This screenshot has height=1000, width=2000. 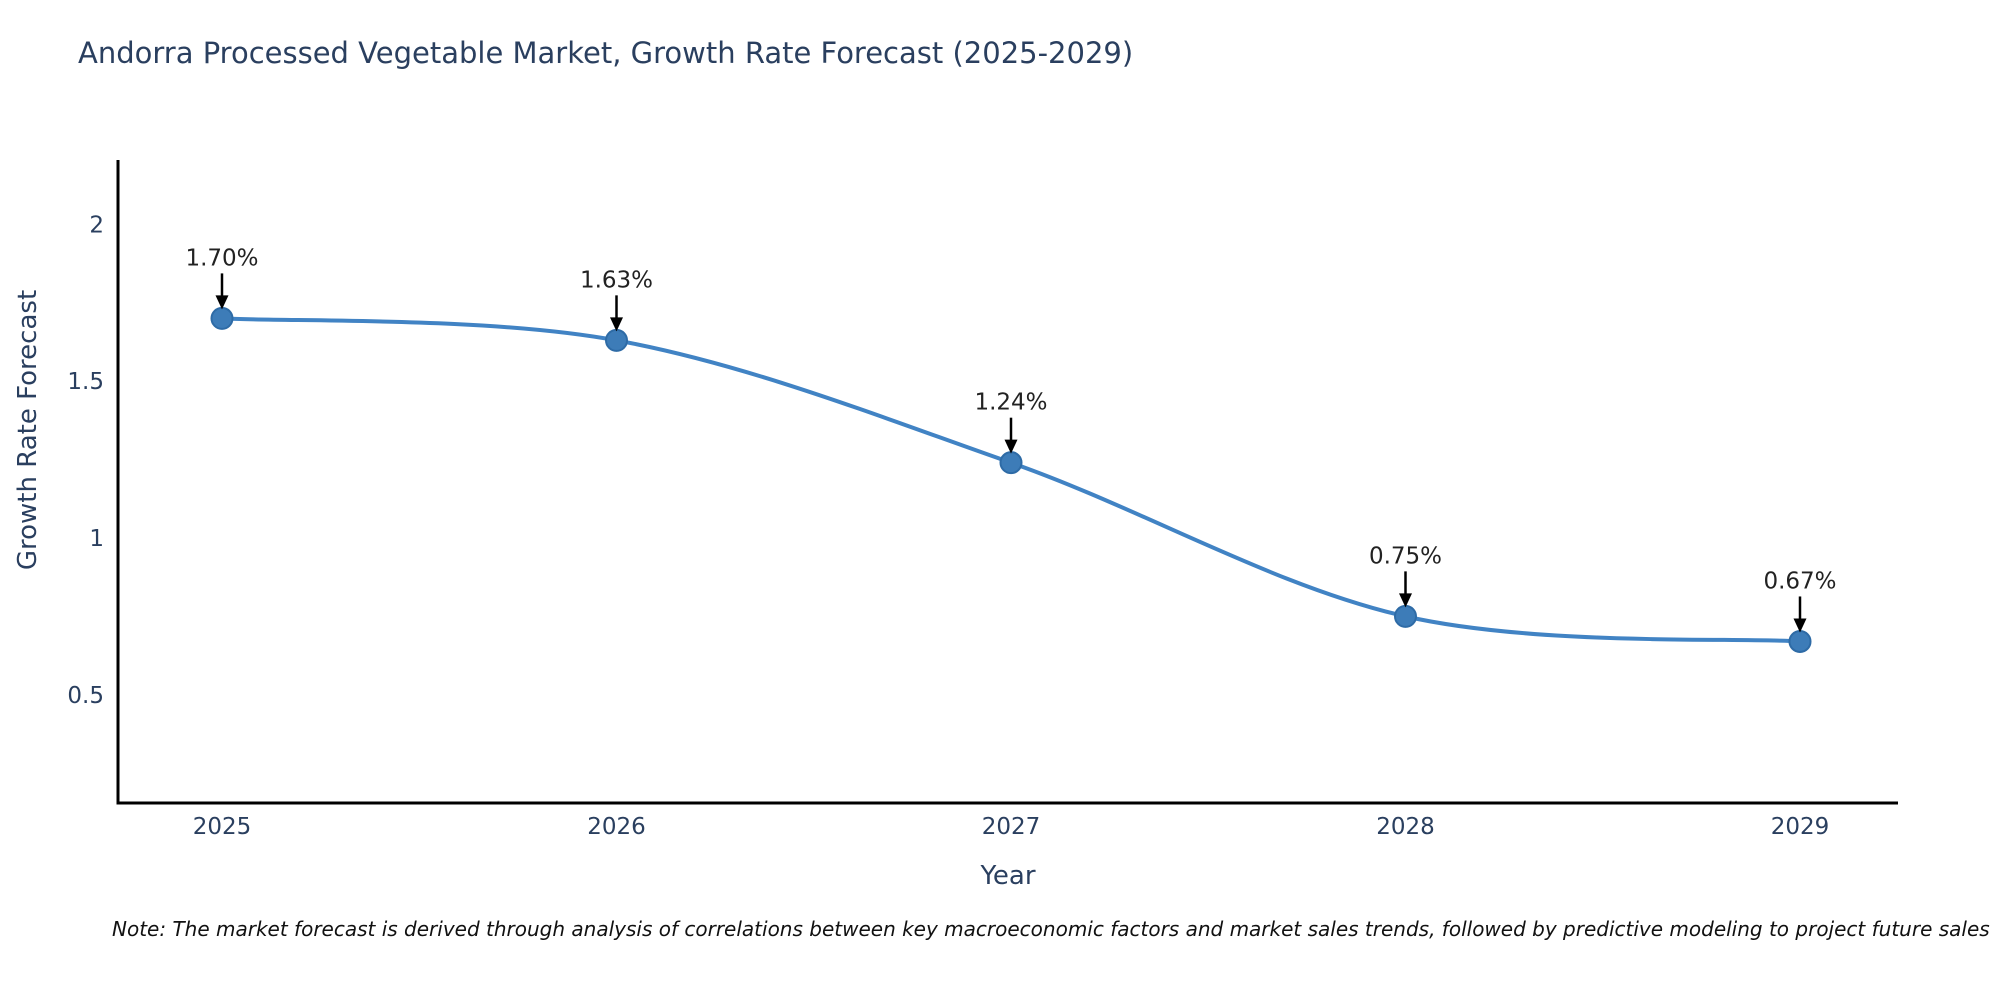 I want to click on annotation-label: 0.75%, so click(x=1405, y=556).